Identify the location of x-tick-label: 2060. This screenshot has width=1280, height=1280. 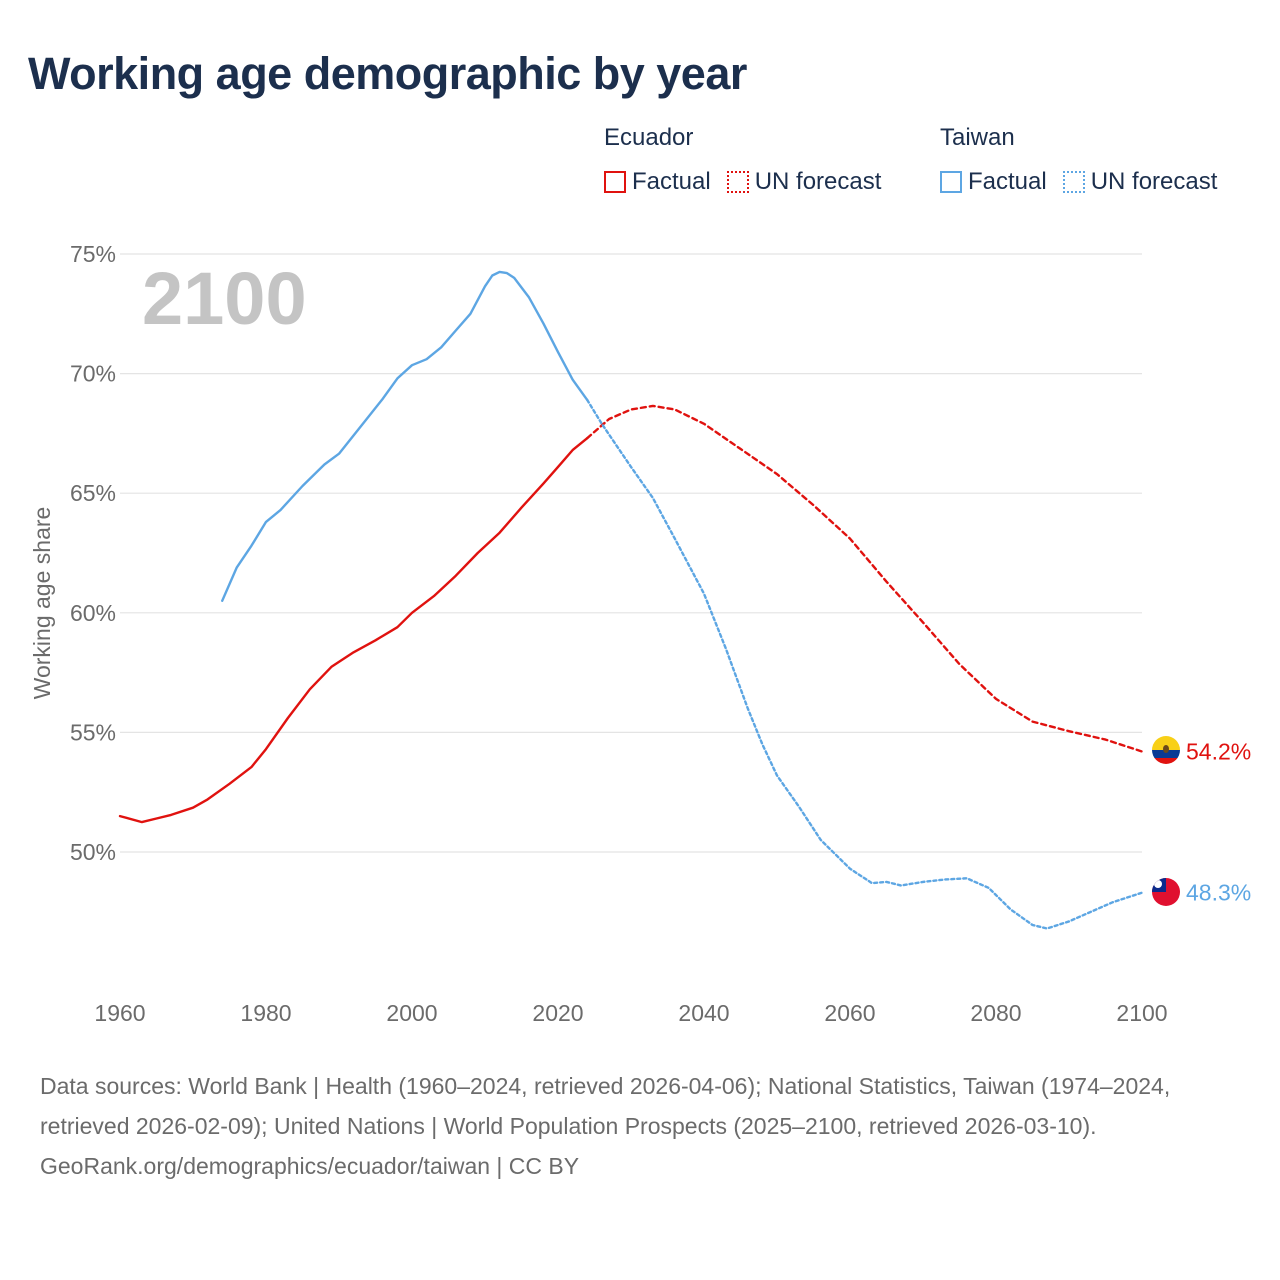
(849, 1013).